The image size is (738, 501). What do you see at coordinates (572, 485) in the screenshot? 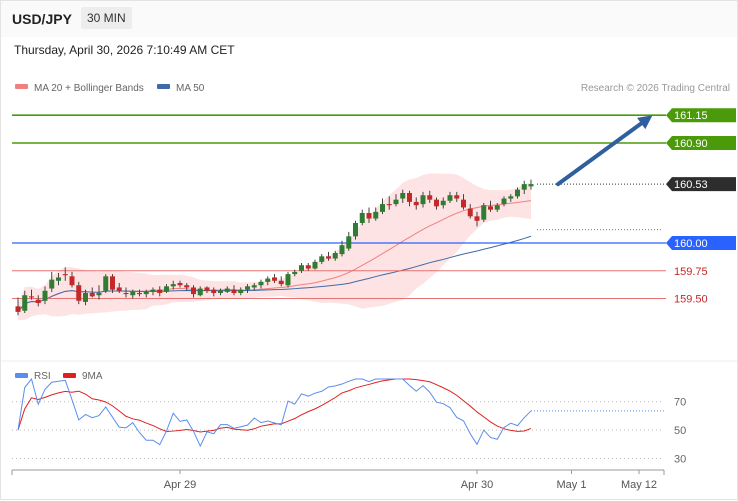
I see `time-tick-label: May 1` at bounding box center [572, 485].